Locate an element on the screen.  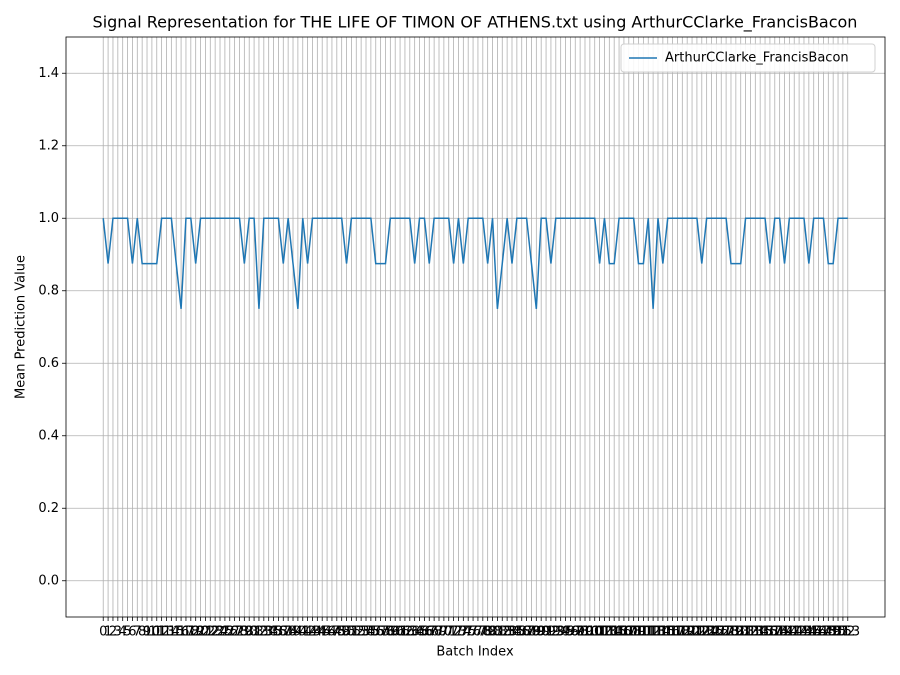
legend: ArthurCClarke_FrancisBacon is located at coordinates (748, 58).